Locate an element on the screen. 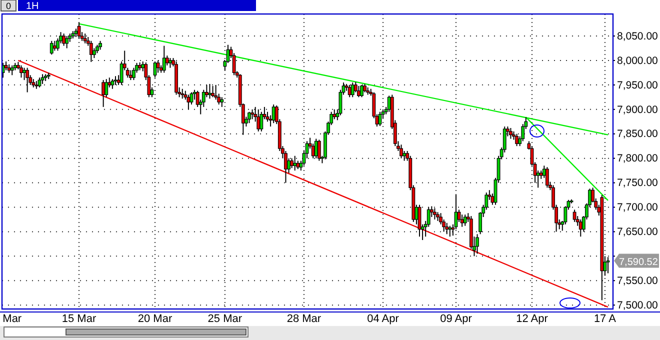  y-tick-label: 7,800.00 is located at coordinates (637, 158).